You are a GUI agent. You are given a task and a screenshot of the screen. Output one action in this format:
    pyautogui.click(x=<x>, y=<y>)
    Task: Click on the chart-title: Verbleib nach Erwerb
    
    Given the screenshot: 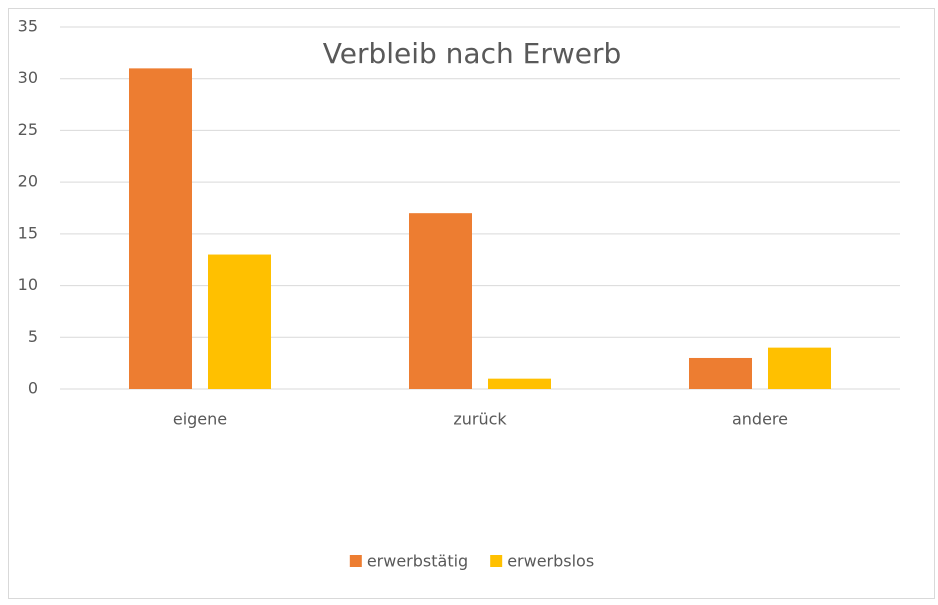 What is the action you would take?
    pyautogui.click(x=472, y=53)
    